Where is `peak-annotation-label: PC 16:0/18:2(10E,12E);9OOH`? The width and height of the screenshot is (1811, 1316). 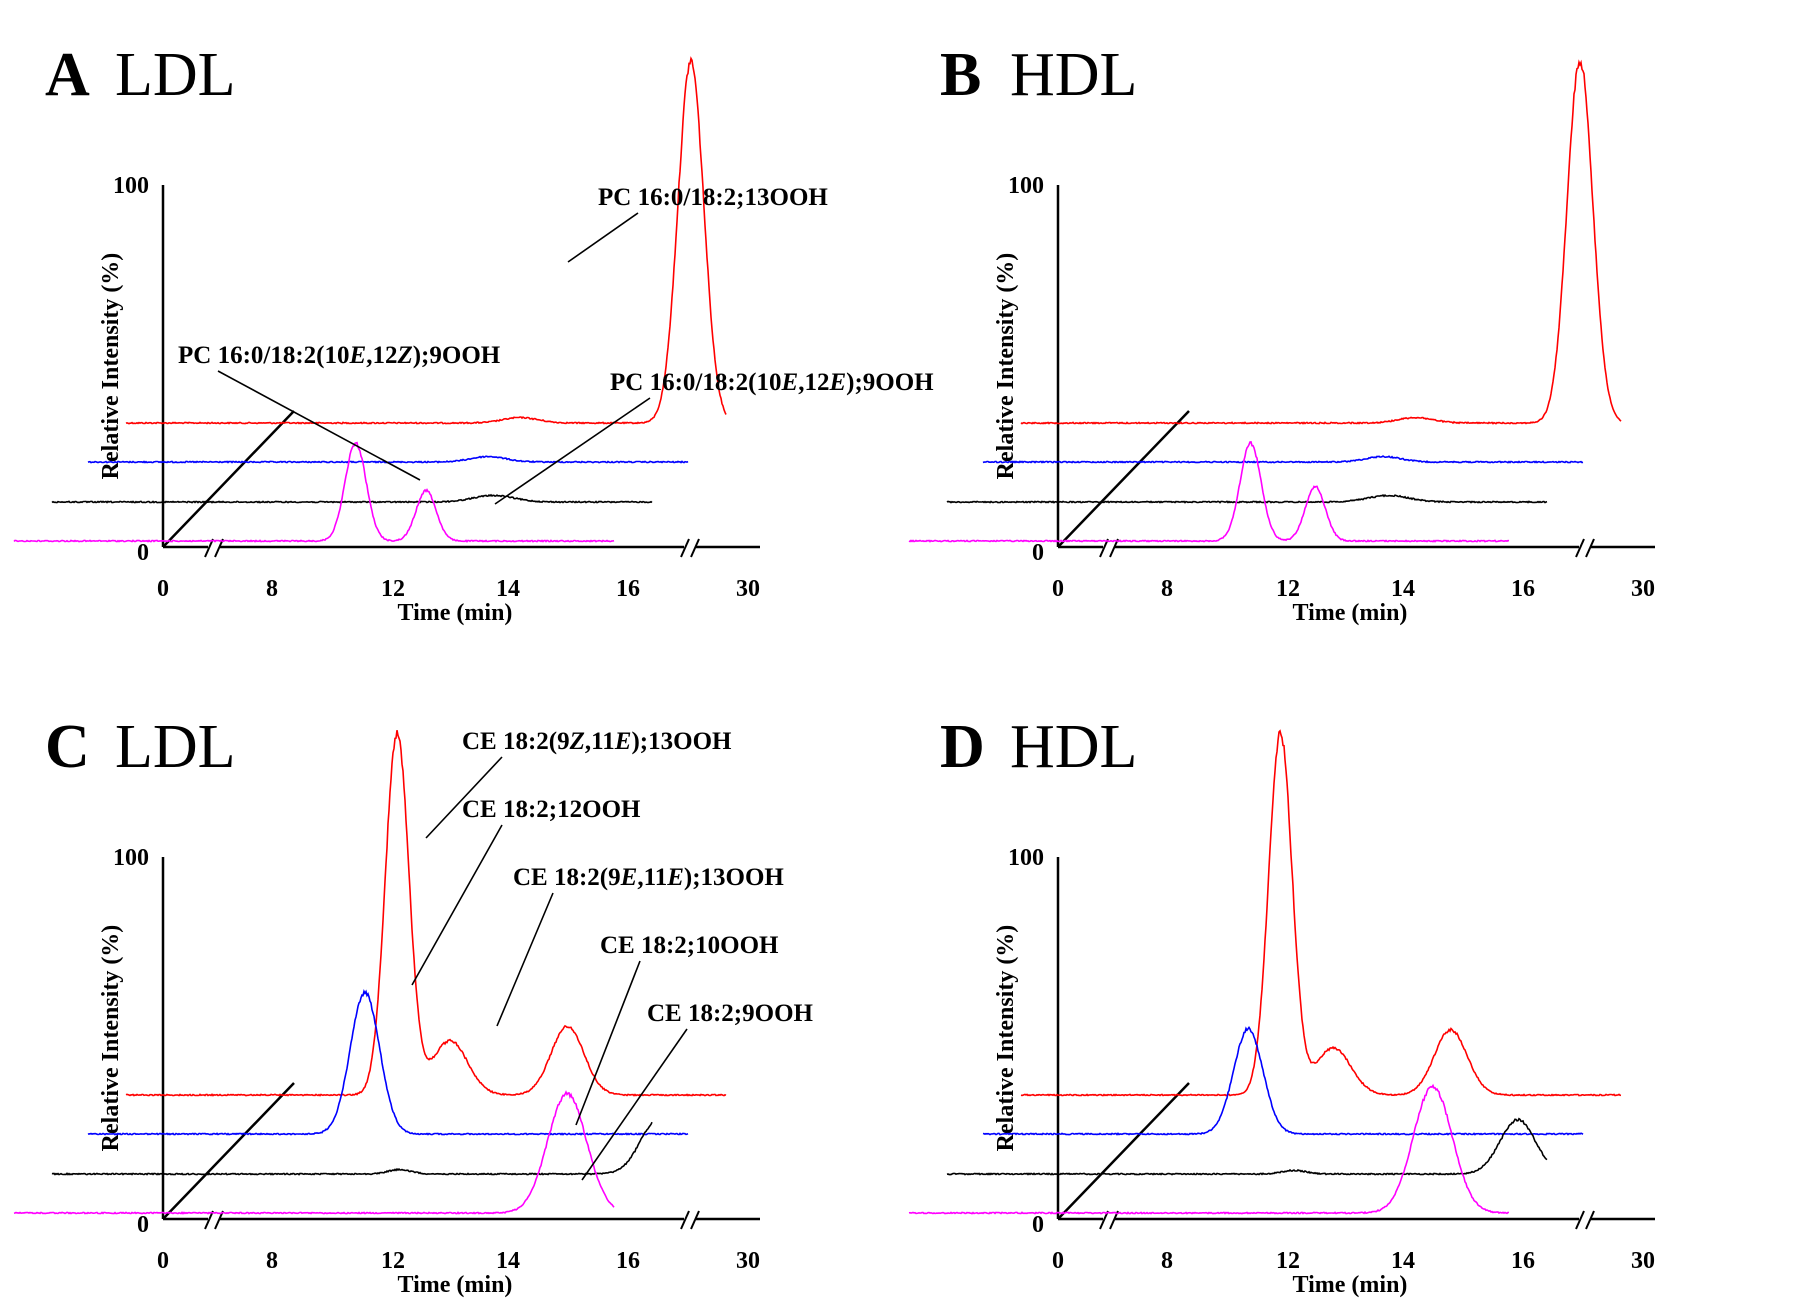 peak-annotation-label: PC 16:0/18:2(10E,12E);9OOH is located at coordinates (772, 382).